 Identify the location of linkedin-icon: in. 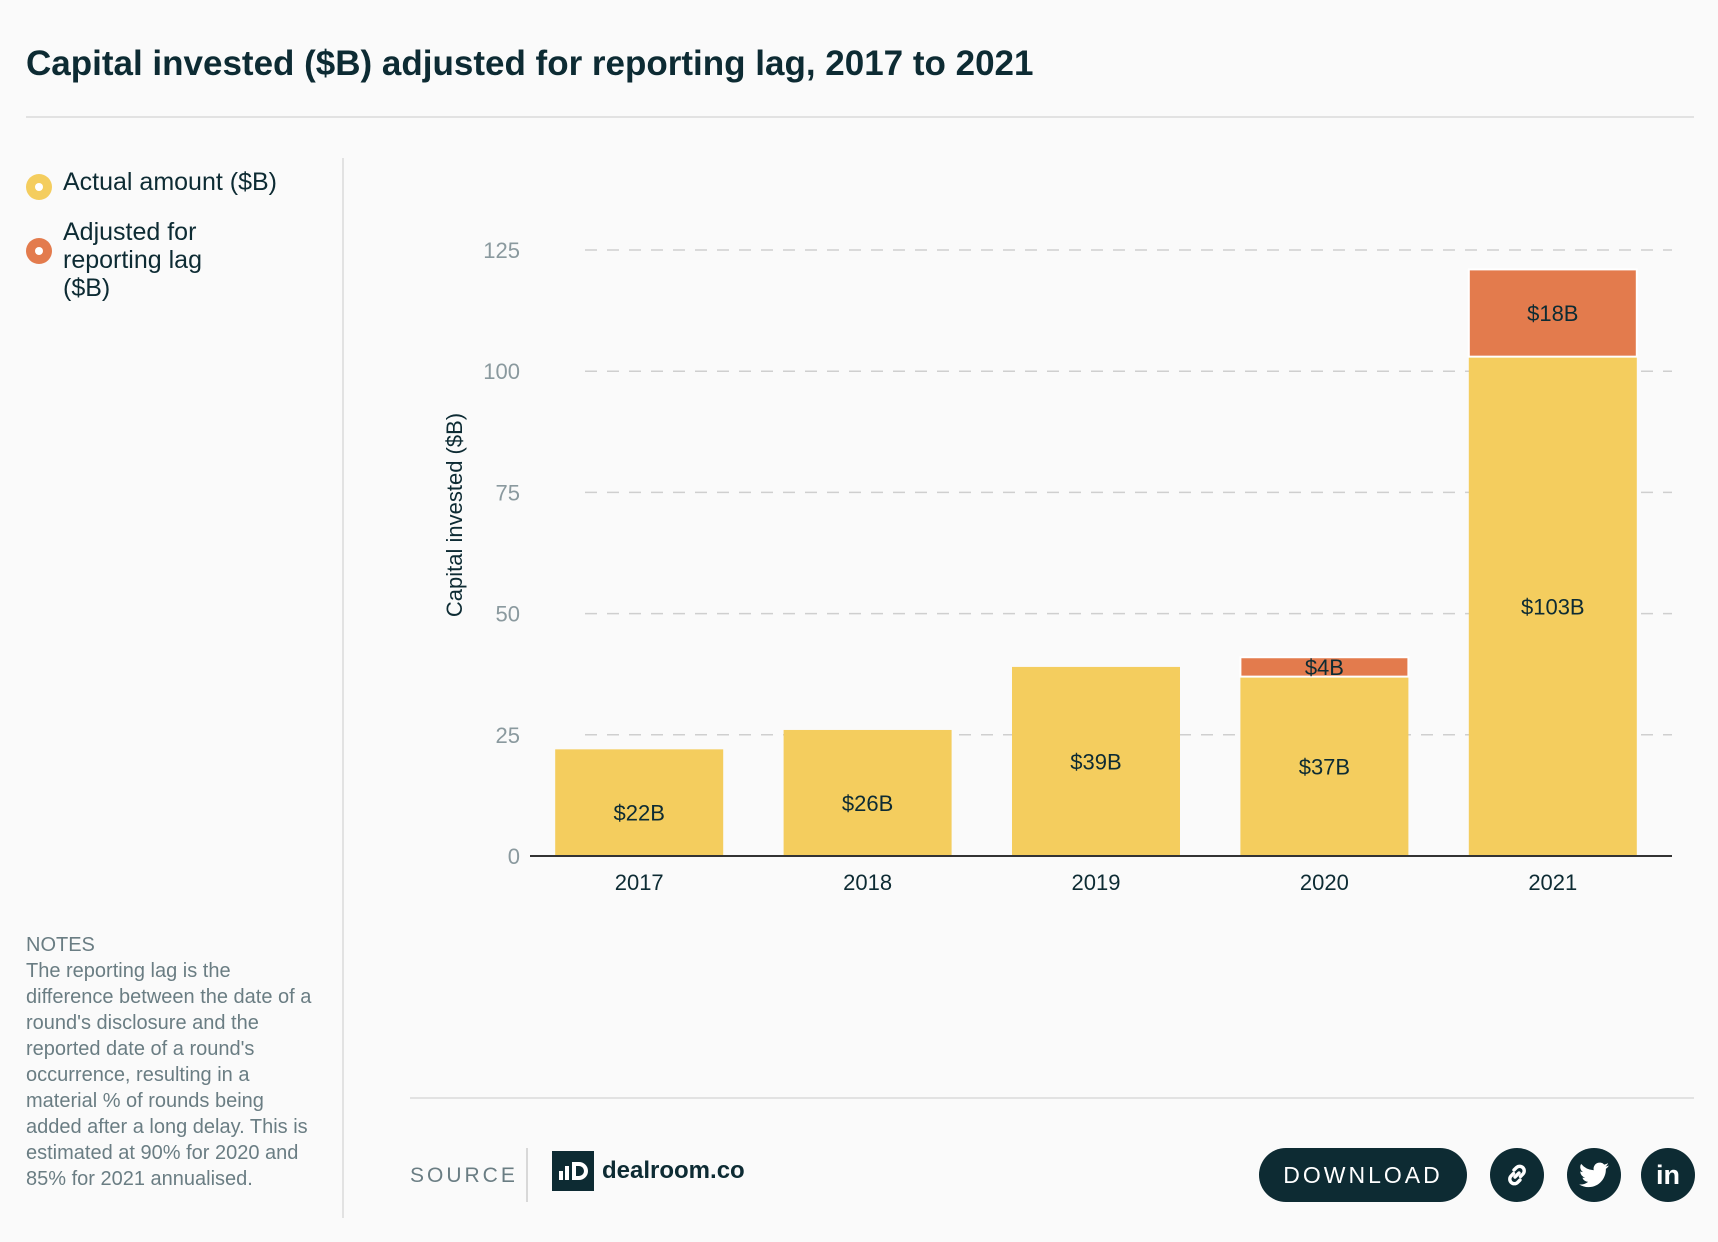
(1668, 1174).